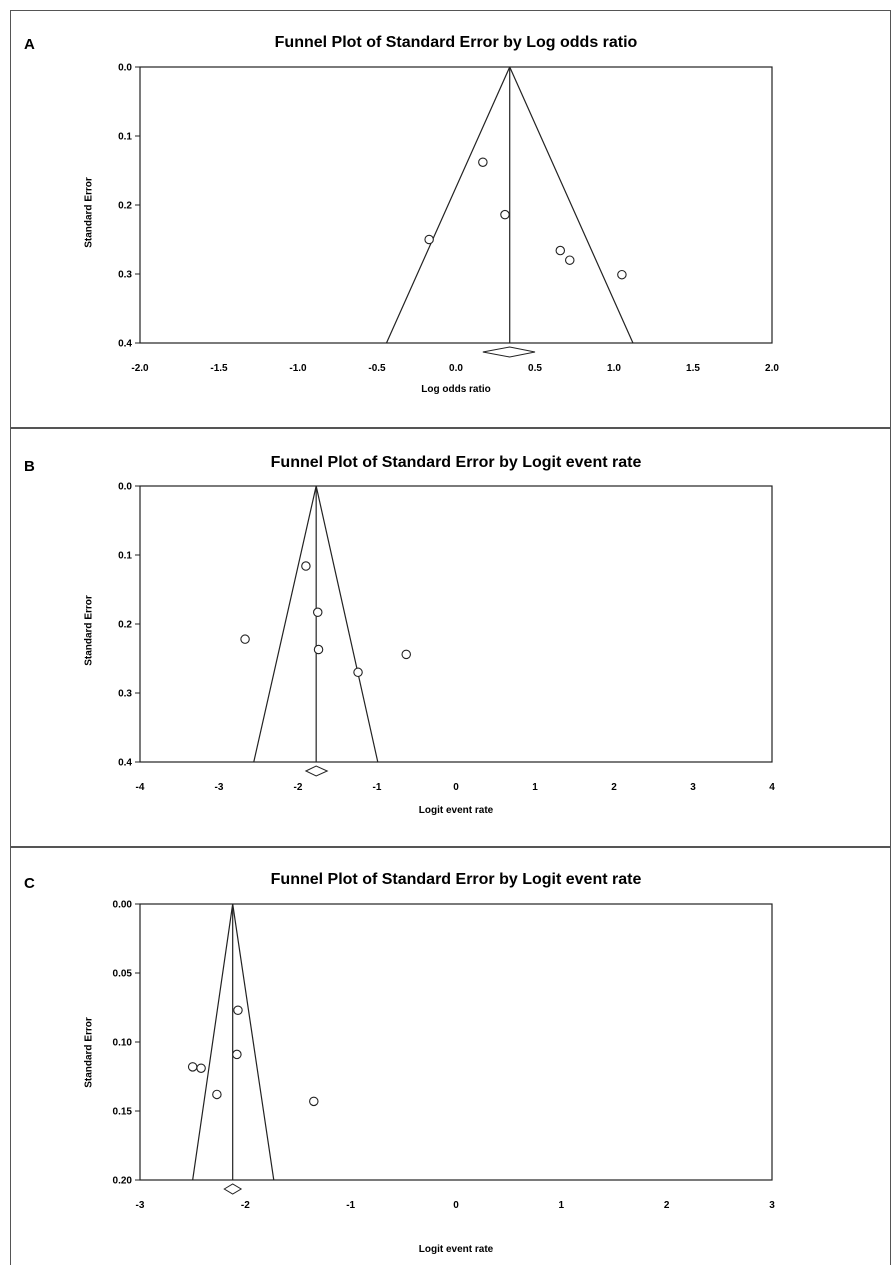  I want to click on x-axis-label: Log odds ratio, so click(456, 389).